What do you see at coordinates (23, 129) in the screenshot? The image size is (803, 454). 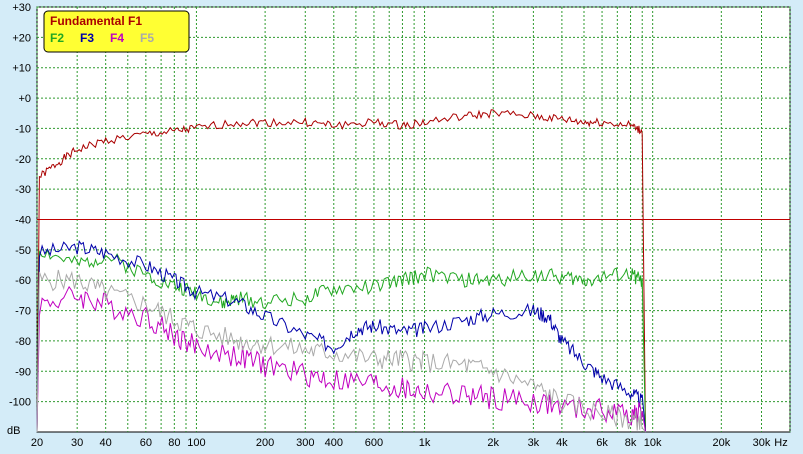 I see `y-tick-label: -10` at bounding box center [23, 129].